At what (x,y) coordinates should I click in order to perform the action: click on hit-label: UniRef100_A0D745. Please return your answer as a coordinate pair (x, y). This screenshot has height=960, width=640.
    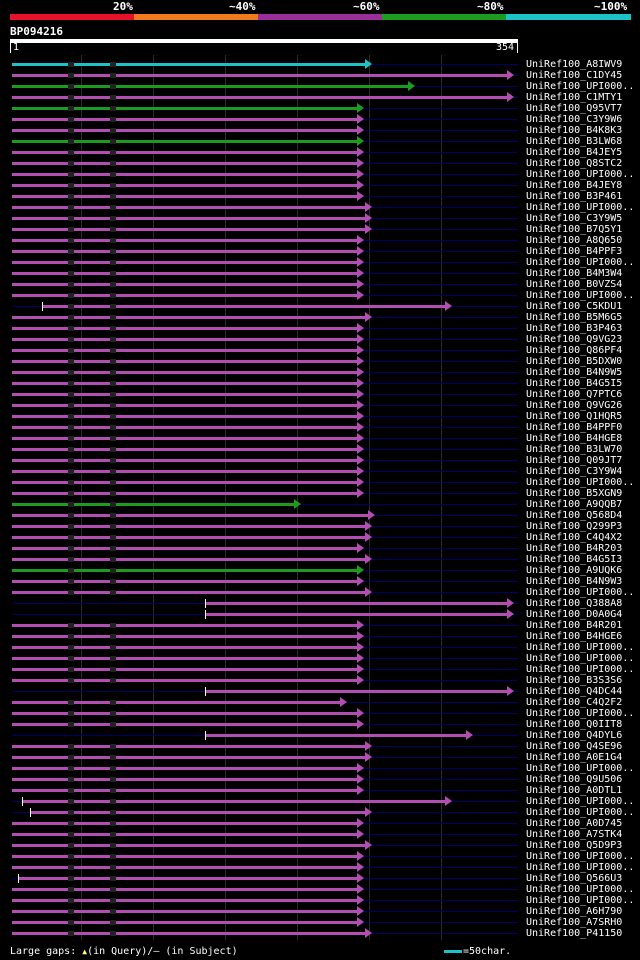
    Looking at the image, I should click on (574, 823).